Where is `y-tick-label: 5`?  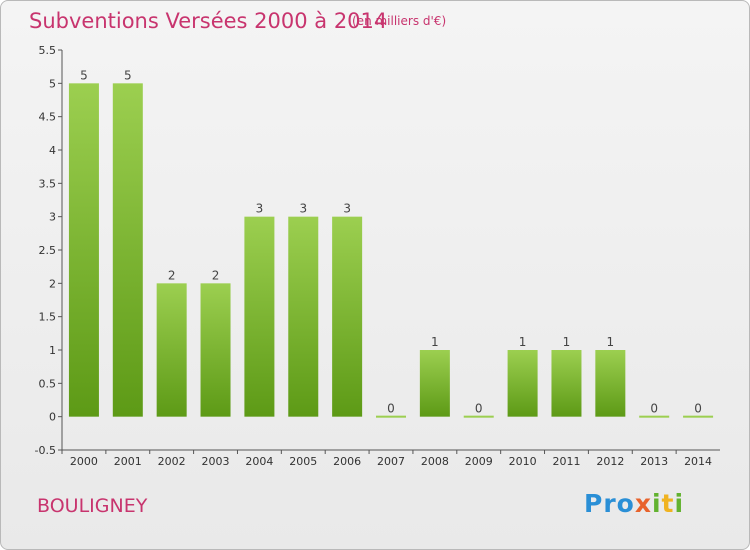
y-tick-label: 5 is located at coordinates (52, 83).